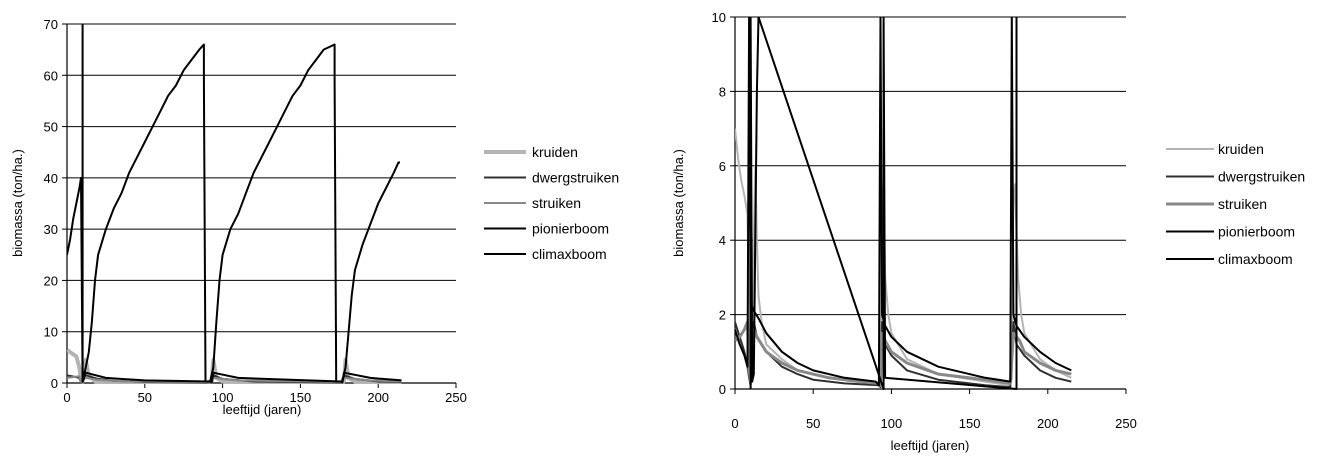 The image size is (1339, 458). Describe the element at coordinates (51, 24) in the screenshot. I see `y-tick-label: 70` at that location.